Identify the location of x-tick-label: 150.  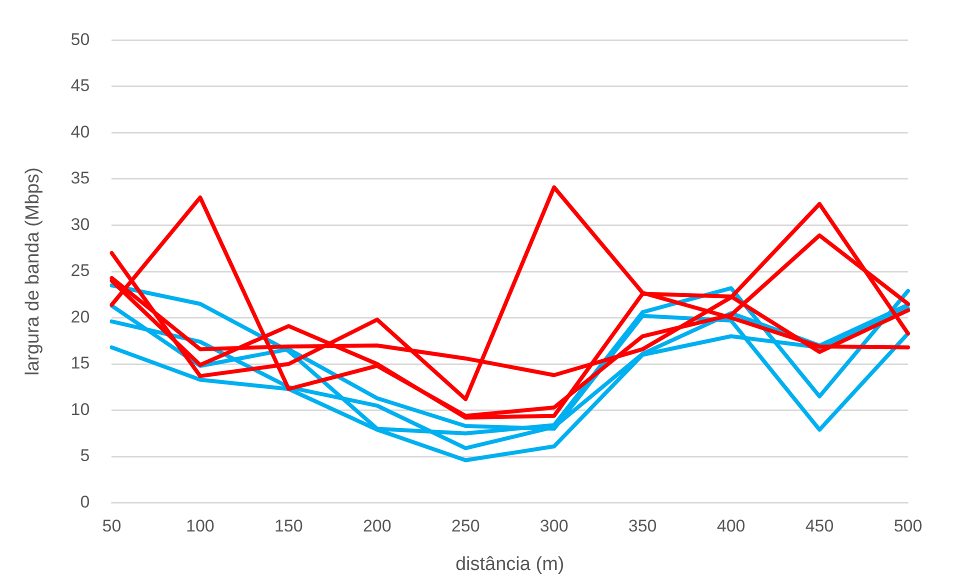
(288, 526).